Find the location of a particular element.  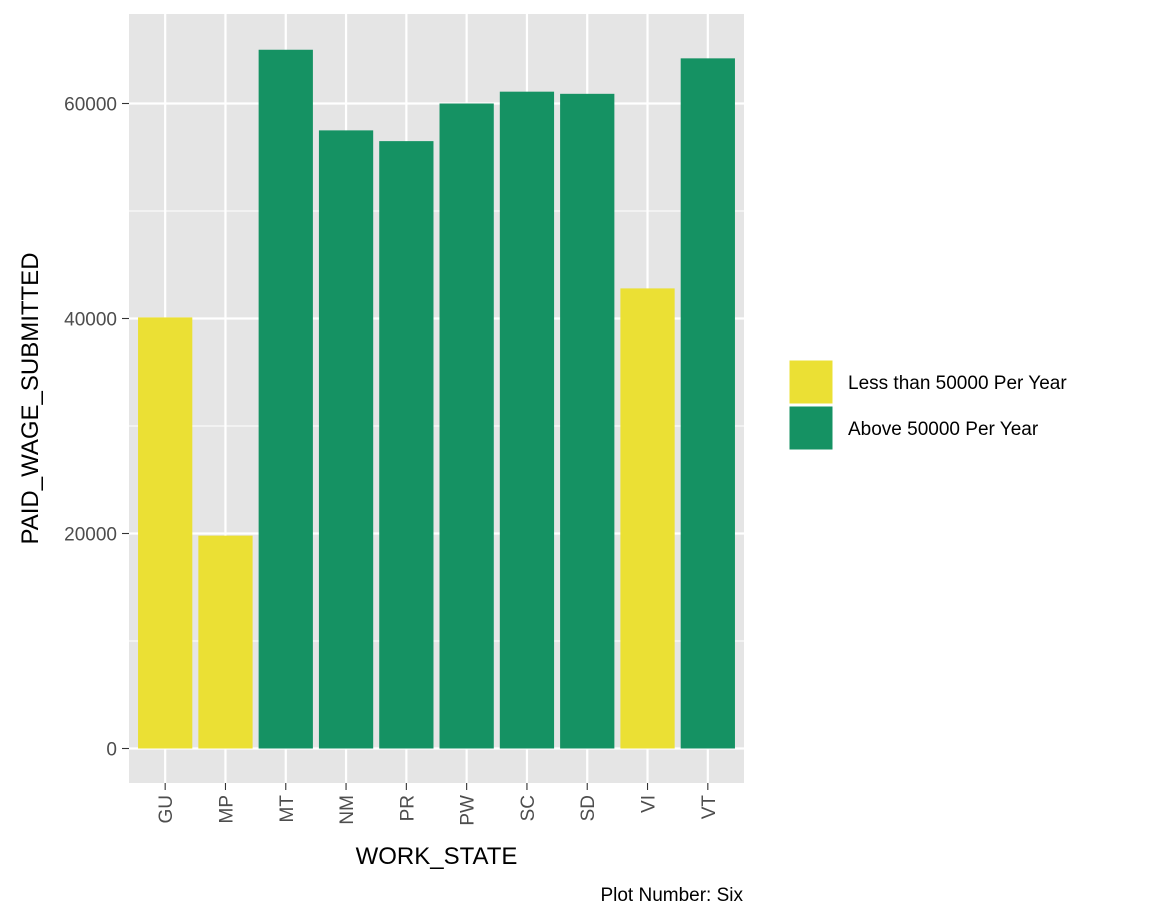

x-axis: GU MP MT NM PR PW SC SD VI VT is located at coordinates (438, 804).